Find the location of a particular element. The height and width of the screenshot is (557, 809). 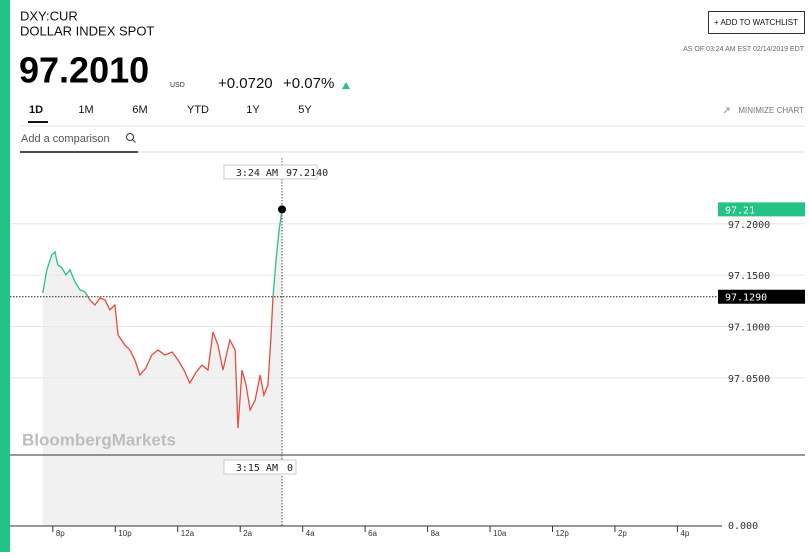

price: 97.2010 is located at coordinates (84, 70).